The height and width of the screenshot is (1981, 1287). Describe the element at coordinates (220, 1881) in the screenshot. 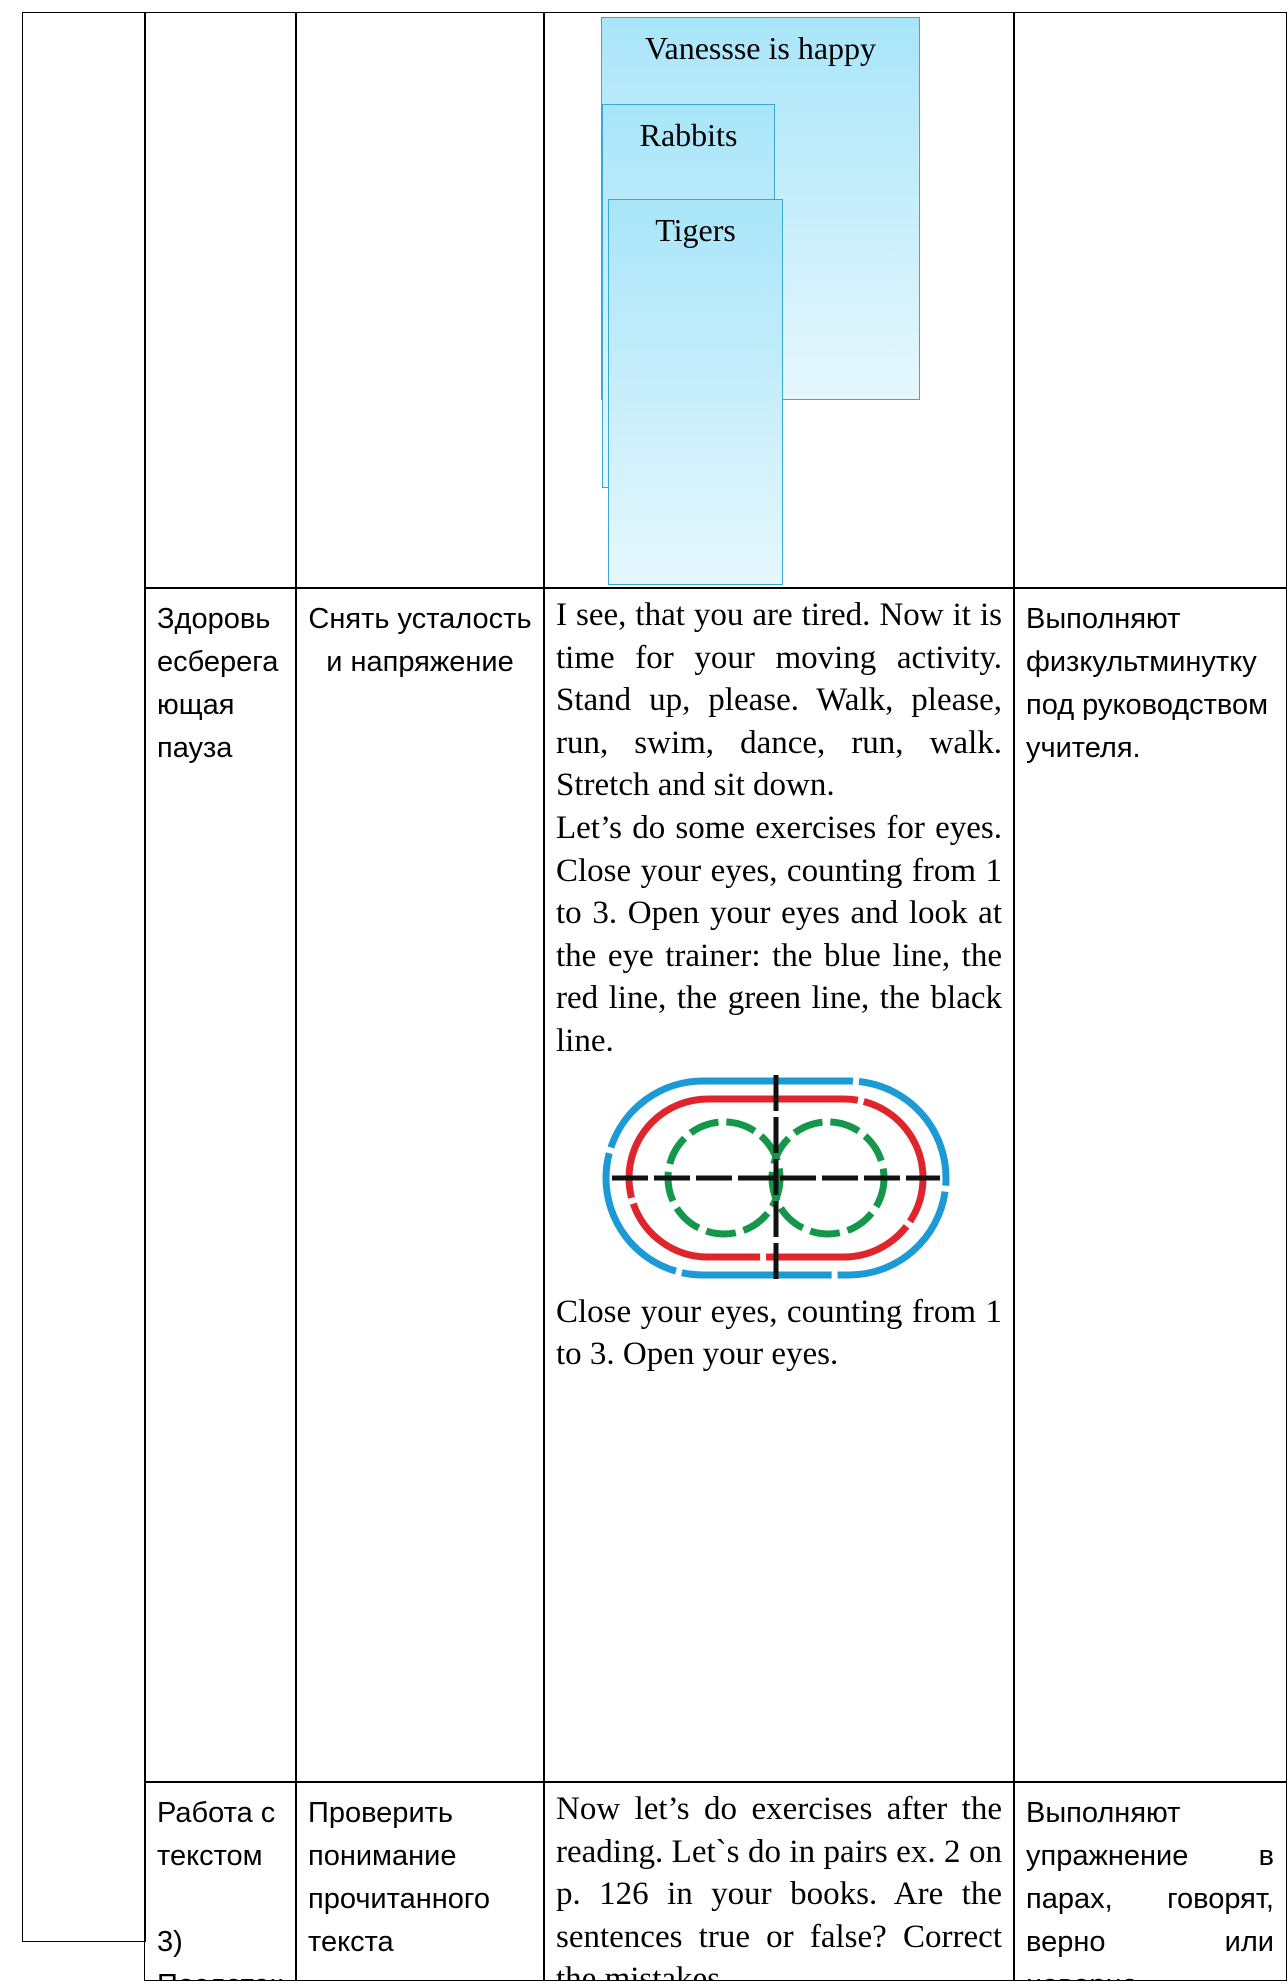

I see `stage-cell: Работа с текстом 3) Послетекстов` at that location.